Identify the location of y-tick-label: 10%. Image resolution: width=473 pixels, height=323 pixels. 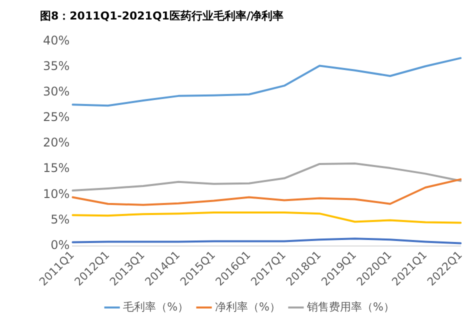
(56, 193).